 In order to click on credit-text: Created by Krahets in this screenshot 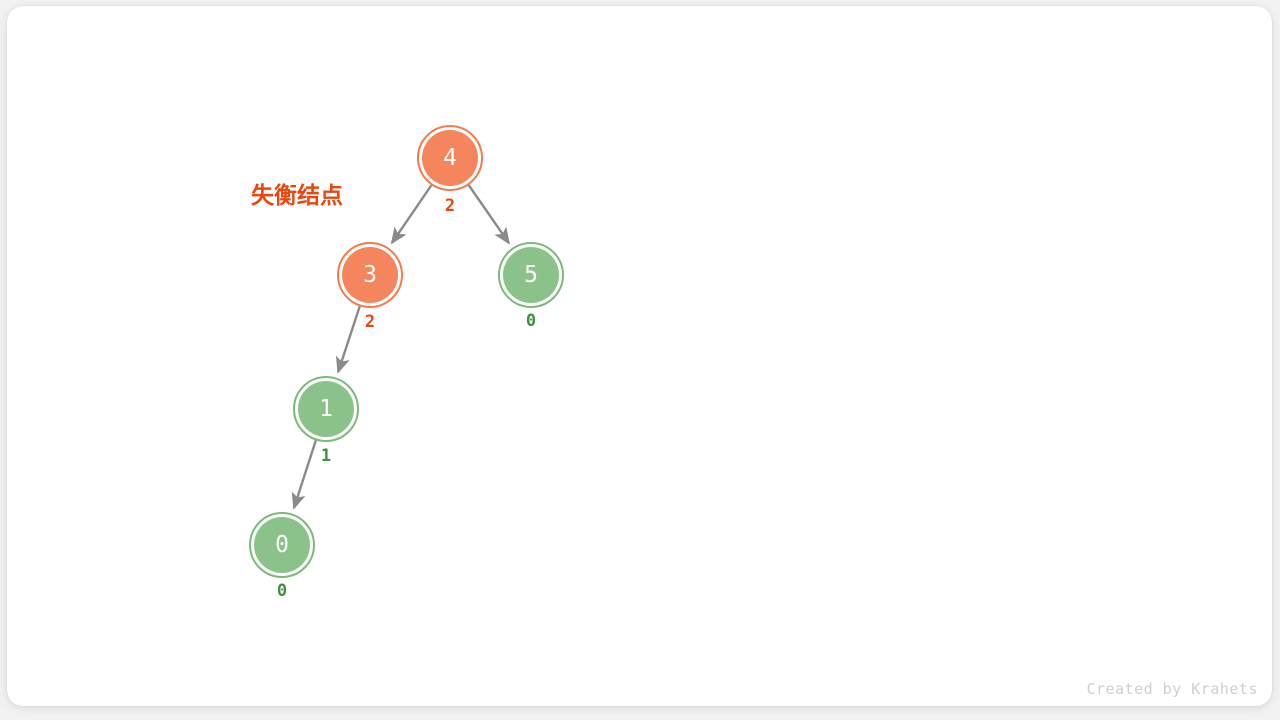, I will do `click(1172, 689)`.